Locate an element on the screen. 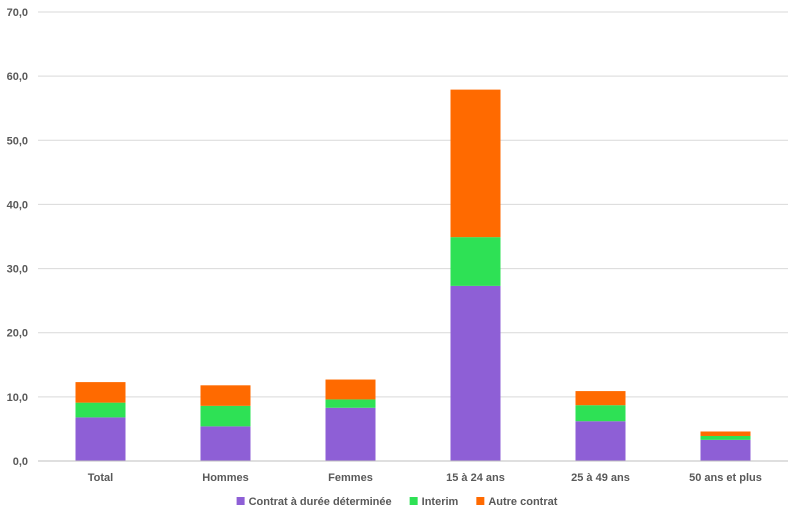 This screenshot has height=522, width=800. y-tick-label: 70,0 is located at coordinates (17, 13).